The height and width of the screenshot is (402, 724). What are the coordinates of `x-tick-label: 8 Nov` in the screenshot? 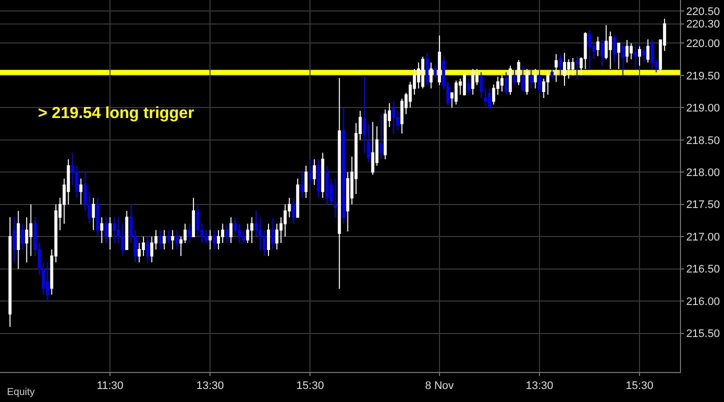 It's located at (439, 386).